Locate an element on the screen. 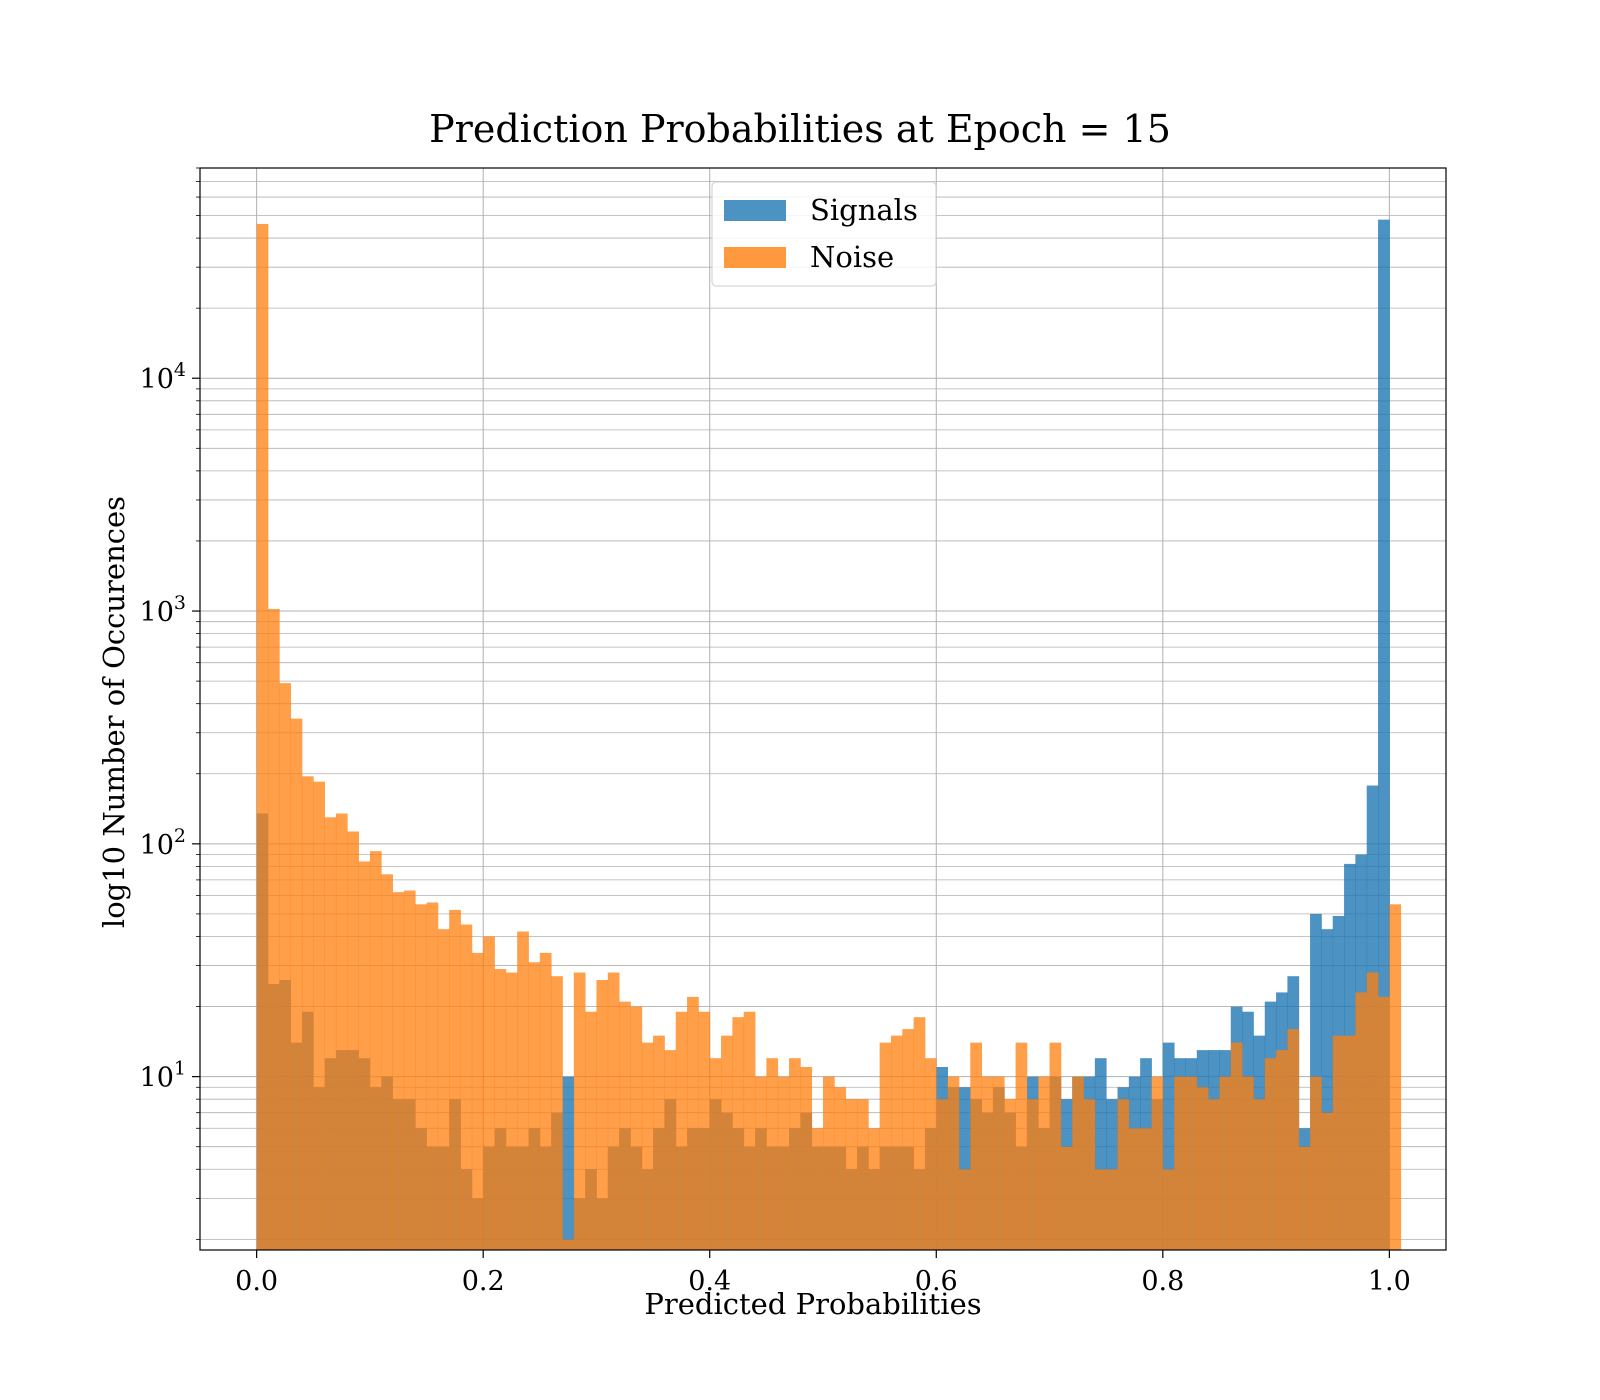 This screenshot has width=1600, height=1400. y-tick-label: 10² is located at coordinates (163, 843).